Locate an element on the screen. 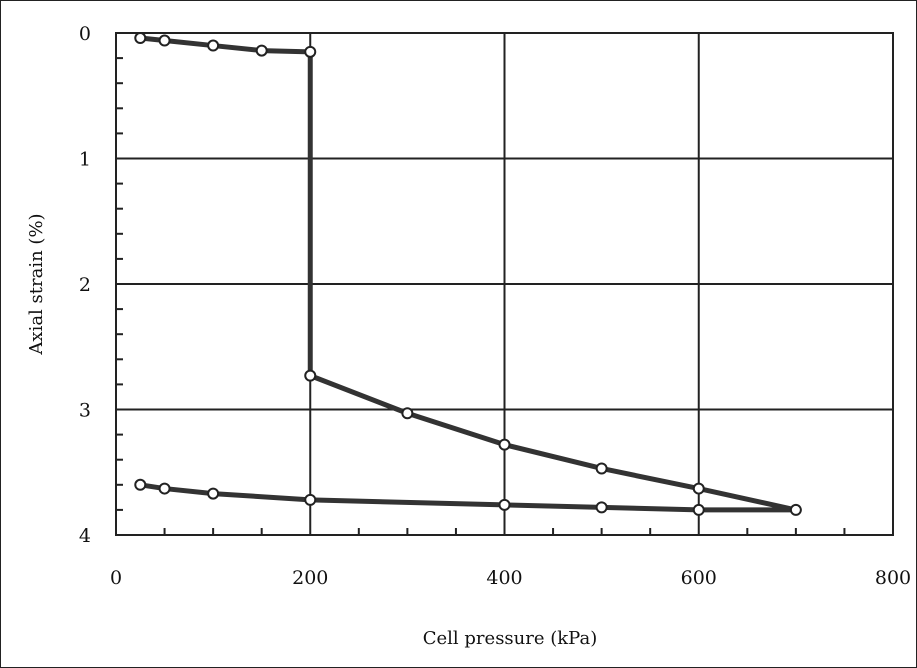 This screenshot has height=668, width=917. x-tick-labels: 0 200 400 600 800 is located at coordinates (510, 578).